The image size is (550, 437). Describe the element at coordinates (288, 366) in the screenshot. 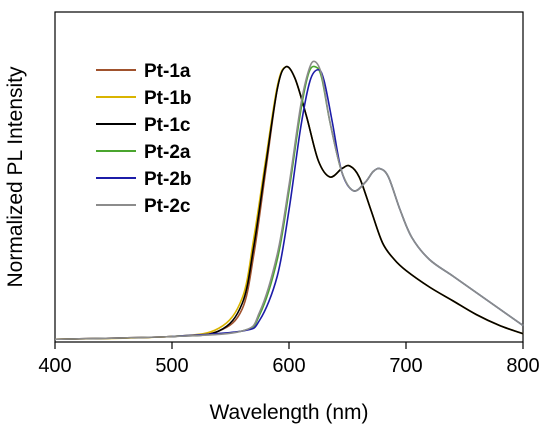

I see `x-tick-label: 600` at that location.